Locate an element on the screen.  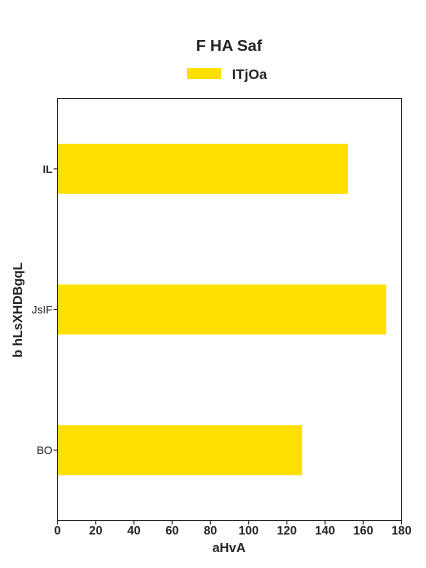
x-tick-label: 0 is located at coordinates (57, 531).